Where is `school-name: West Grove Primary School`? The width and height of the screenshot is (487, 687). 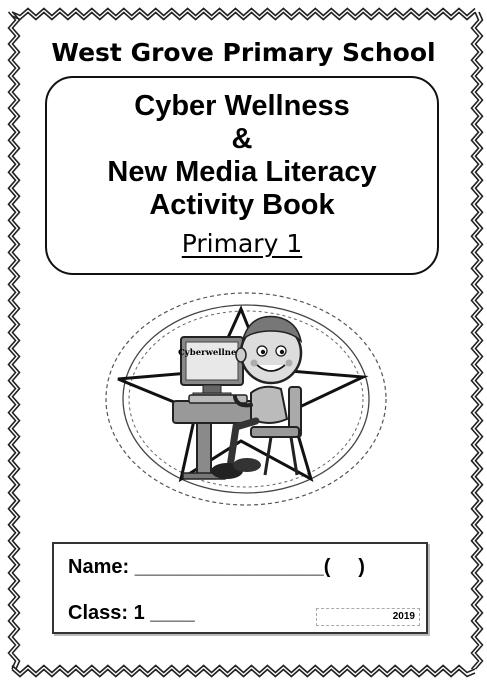 school-name: West Grove Primary School is located at coordinates (243, 52).